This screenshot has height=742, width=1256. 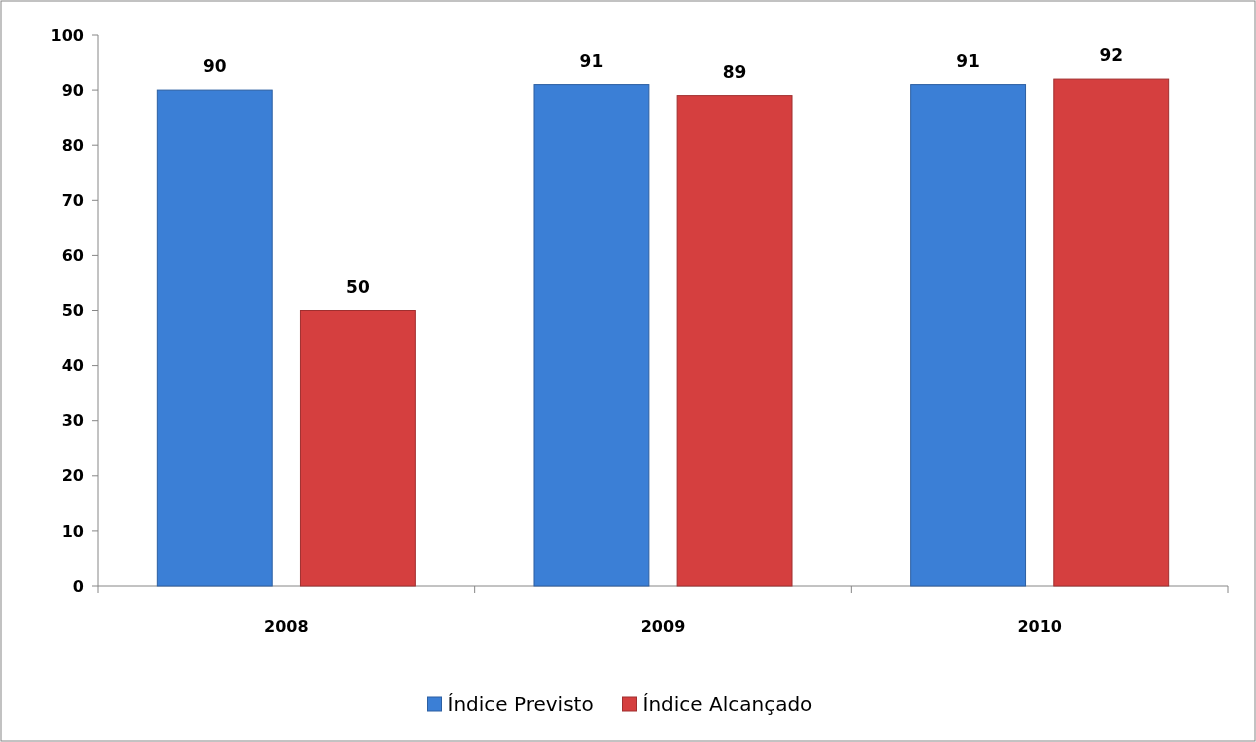 What do you see at coordinates (727, 704) in the screenshot?
I see `legend-label: Índice Alcançado` at bounding box center [727, 704].